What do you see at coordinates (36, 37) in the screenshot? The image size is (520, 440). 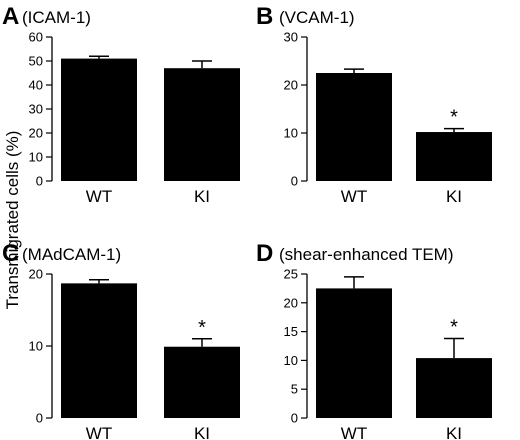 I see `panel-a-y-tick-label: 60` at bounding box center [36, 37].